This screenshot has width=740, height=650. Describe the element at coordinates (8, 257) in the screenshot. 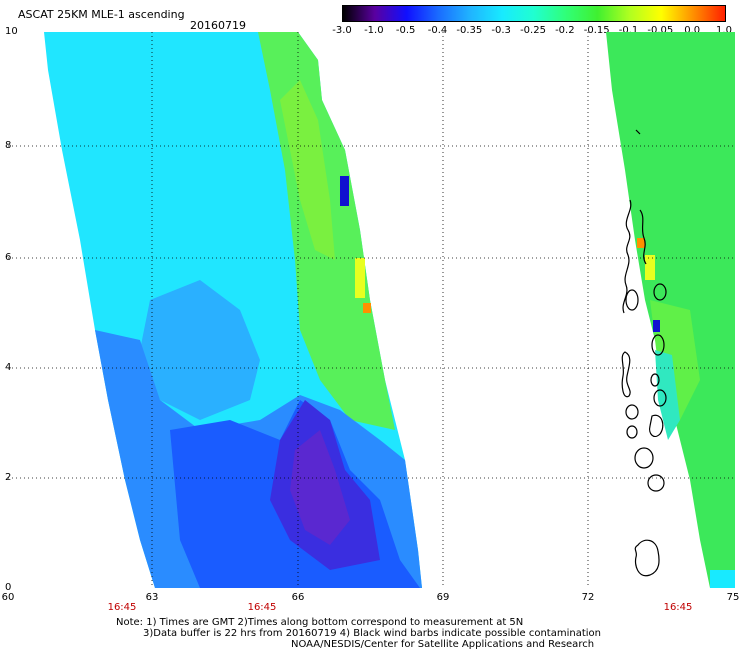

I see `y-tick-label: 6` at that location.